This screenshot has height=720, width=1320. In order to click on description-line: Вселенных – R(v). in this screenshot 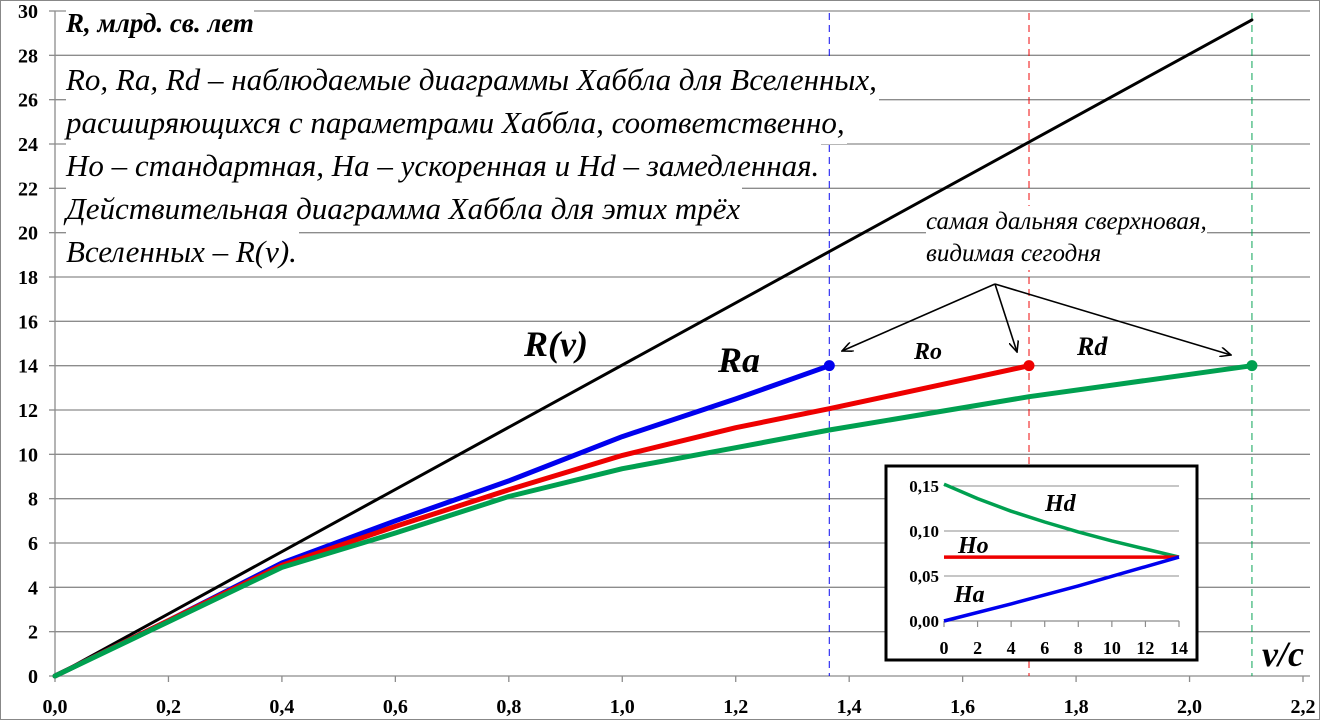, I will do `click(182, 251)`.